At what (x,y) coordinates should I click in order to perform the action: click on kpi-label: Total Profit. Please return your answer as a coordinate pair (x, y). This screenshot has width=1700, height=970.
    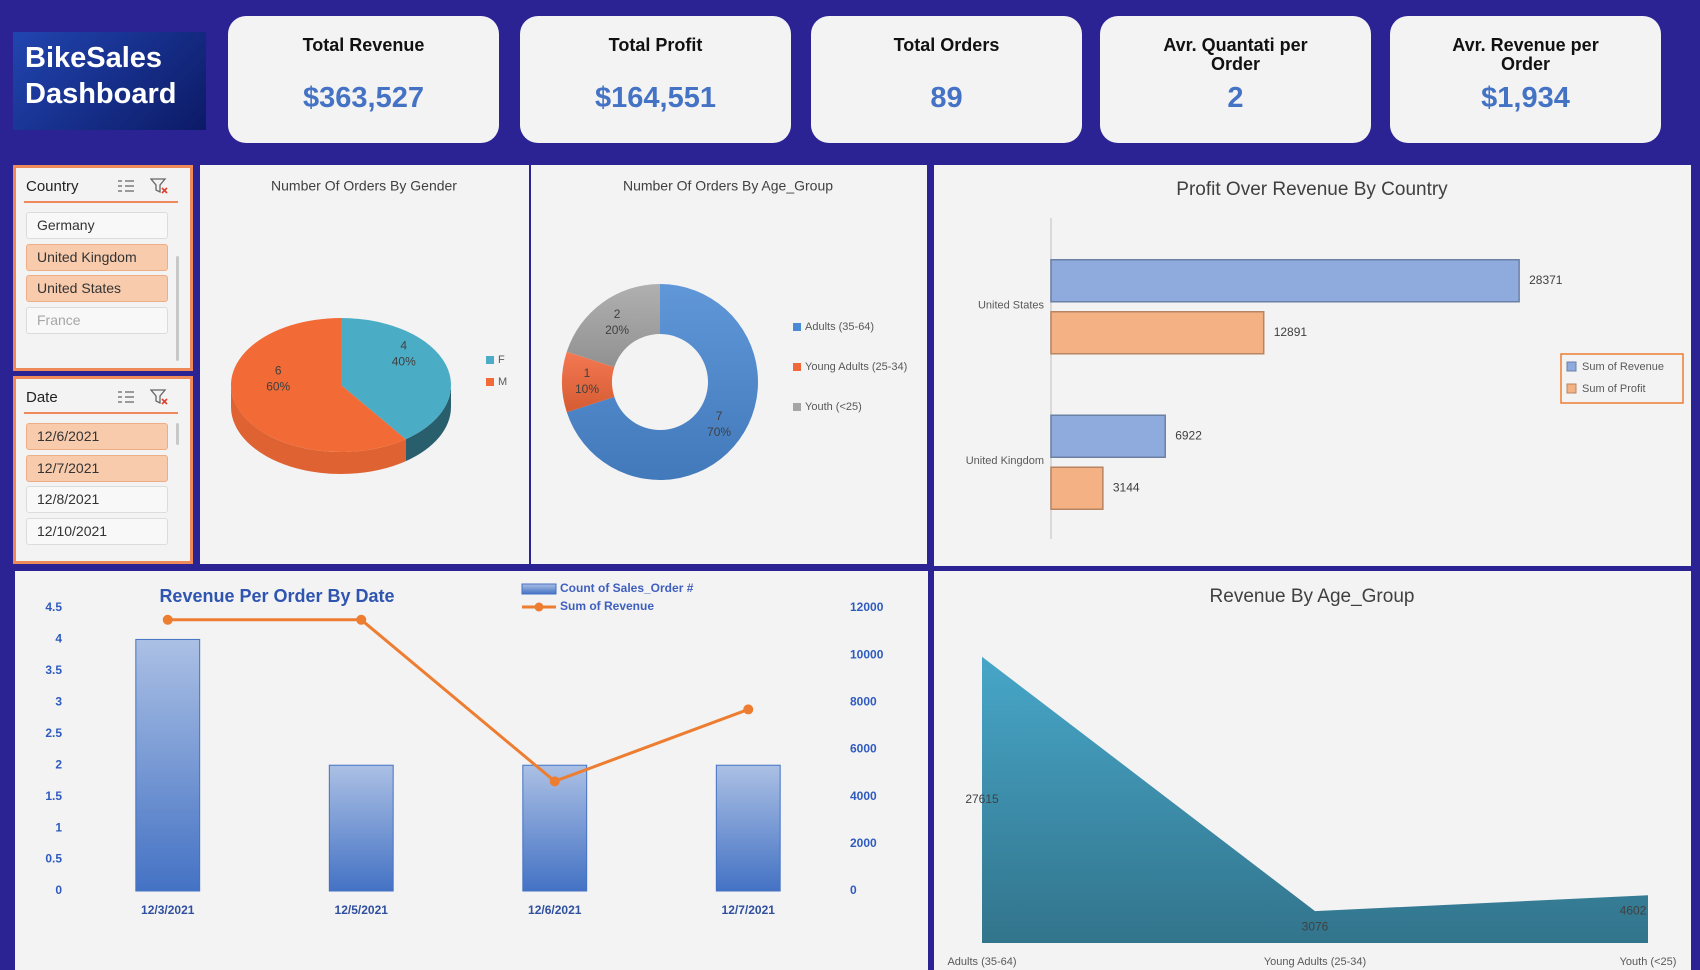
    Looking at the image, I should click on (655, 45).